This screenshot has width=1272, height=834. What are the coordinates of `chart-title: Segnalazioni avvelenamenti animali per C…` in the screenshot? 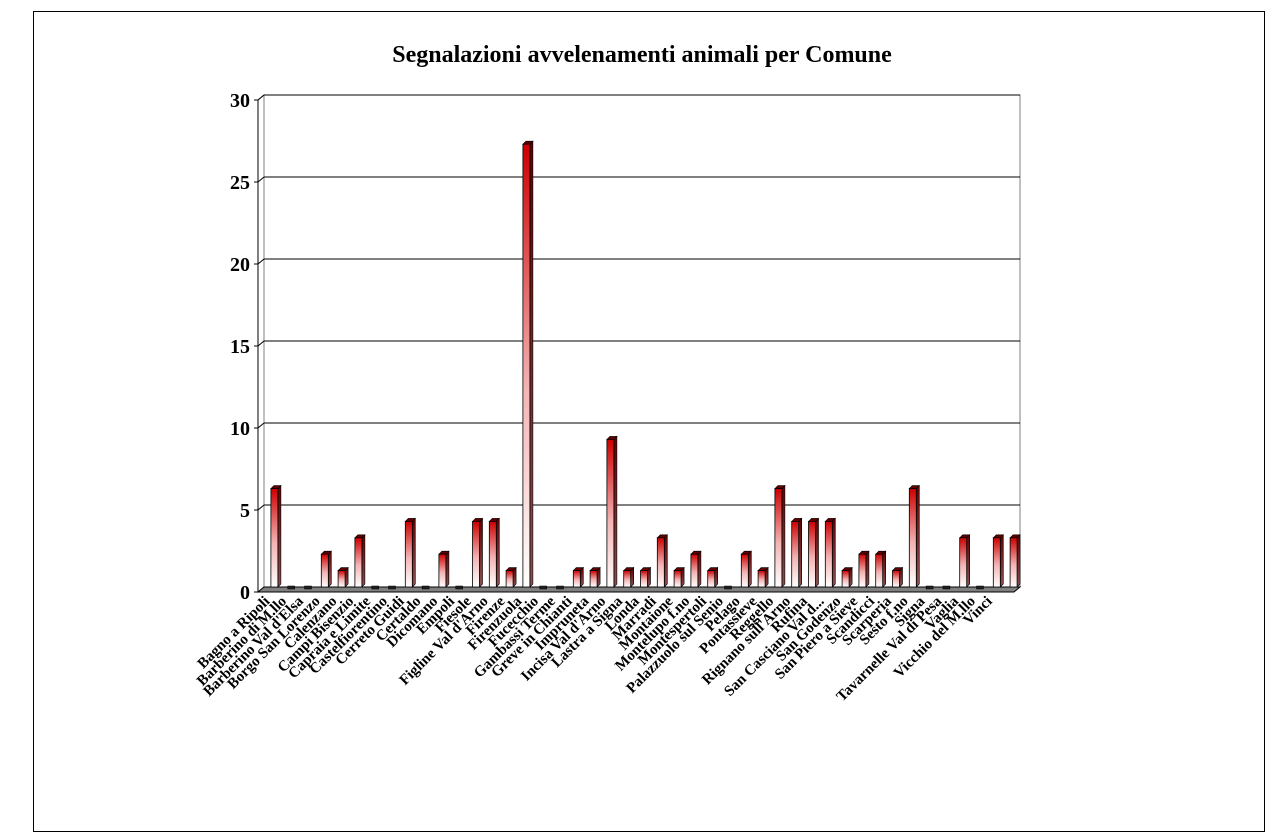 It's located at (642, 55).